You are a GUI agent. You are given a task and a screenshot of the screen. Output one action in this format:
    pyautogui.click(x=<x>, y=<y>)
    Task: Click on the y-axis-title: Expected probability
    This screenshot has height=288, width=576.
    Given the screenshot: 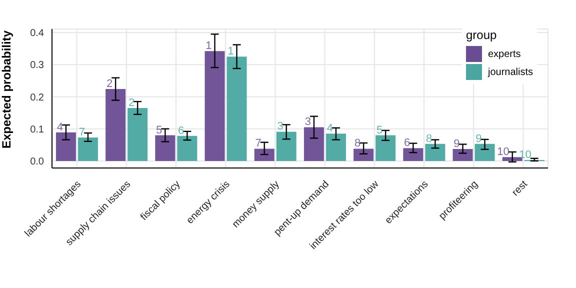 What is the action you would take?
    pyautogui.click(x=7, y=89)
    